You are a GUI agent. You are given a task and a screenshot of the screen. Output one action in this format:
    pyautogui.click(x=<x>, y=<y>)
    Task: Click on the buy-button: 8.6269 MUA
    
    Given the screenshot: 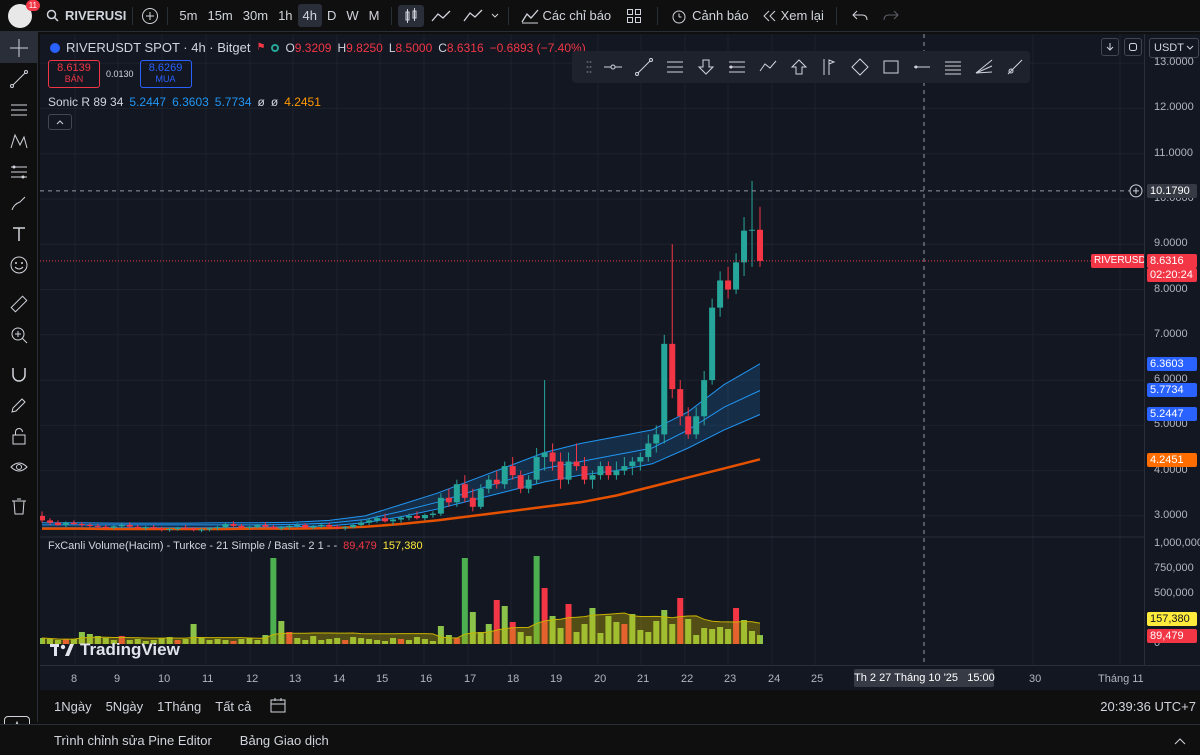 What is the action you would take?
    pyautogui.click(x=165, y=74)
    